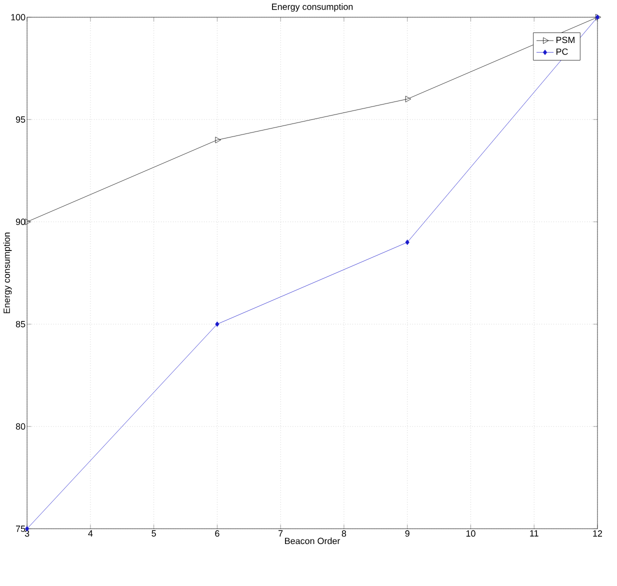  Describe the element at coordinates (562, 51) in the screenshot. I see `legend-label: PC` at that location.